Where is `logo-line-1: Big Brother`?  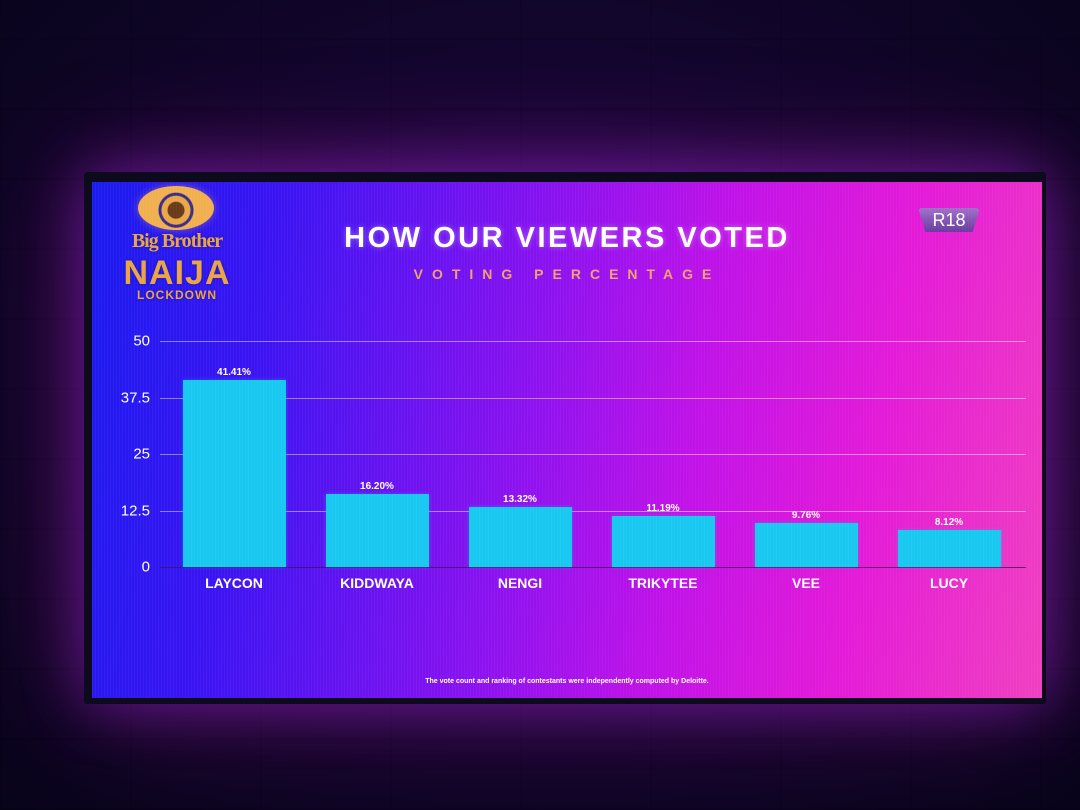
logo-line-1: Big Brother is located at coordinates (177, 241).